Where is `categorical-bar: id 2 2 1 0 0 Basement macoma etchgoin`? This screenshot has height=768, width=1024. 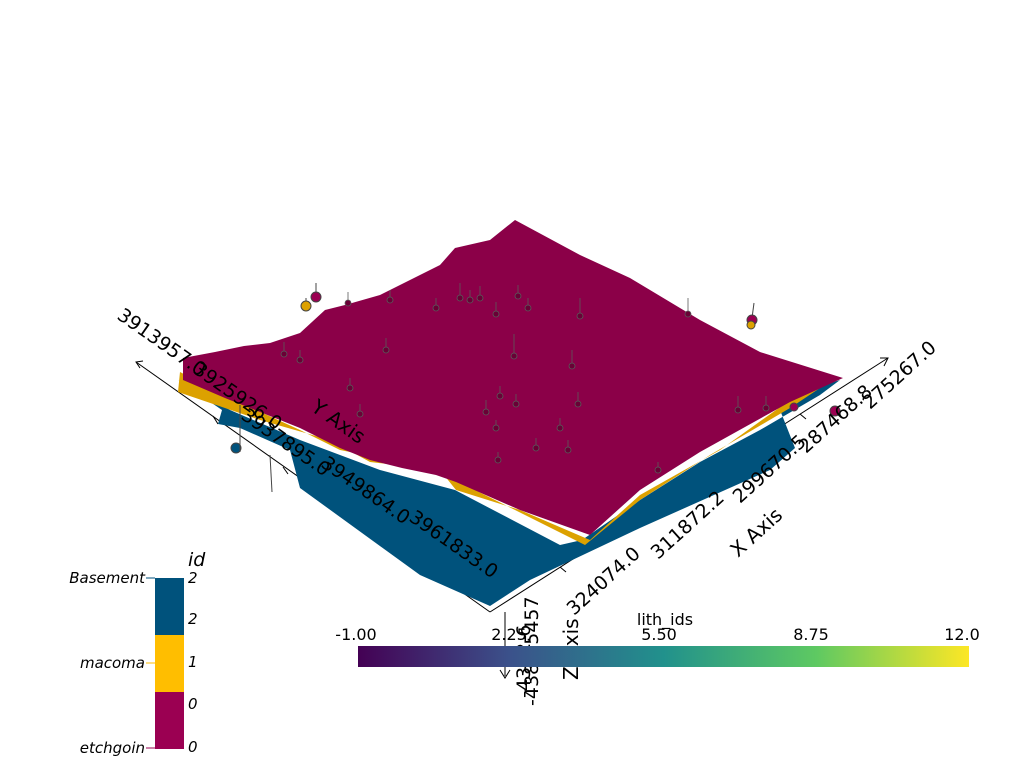 categorical-bar: id 2 2 1 0 0 Basement macoma etchgoin is located at coordinates (137, 653).